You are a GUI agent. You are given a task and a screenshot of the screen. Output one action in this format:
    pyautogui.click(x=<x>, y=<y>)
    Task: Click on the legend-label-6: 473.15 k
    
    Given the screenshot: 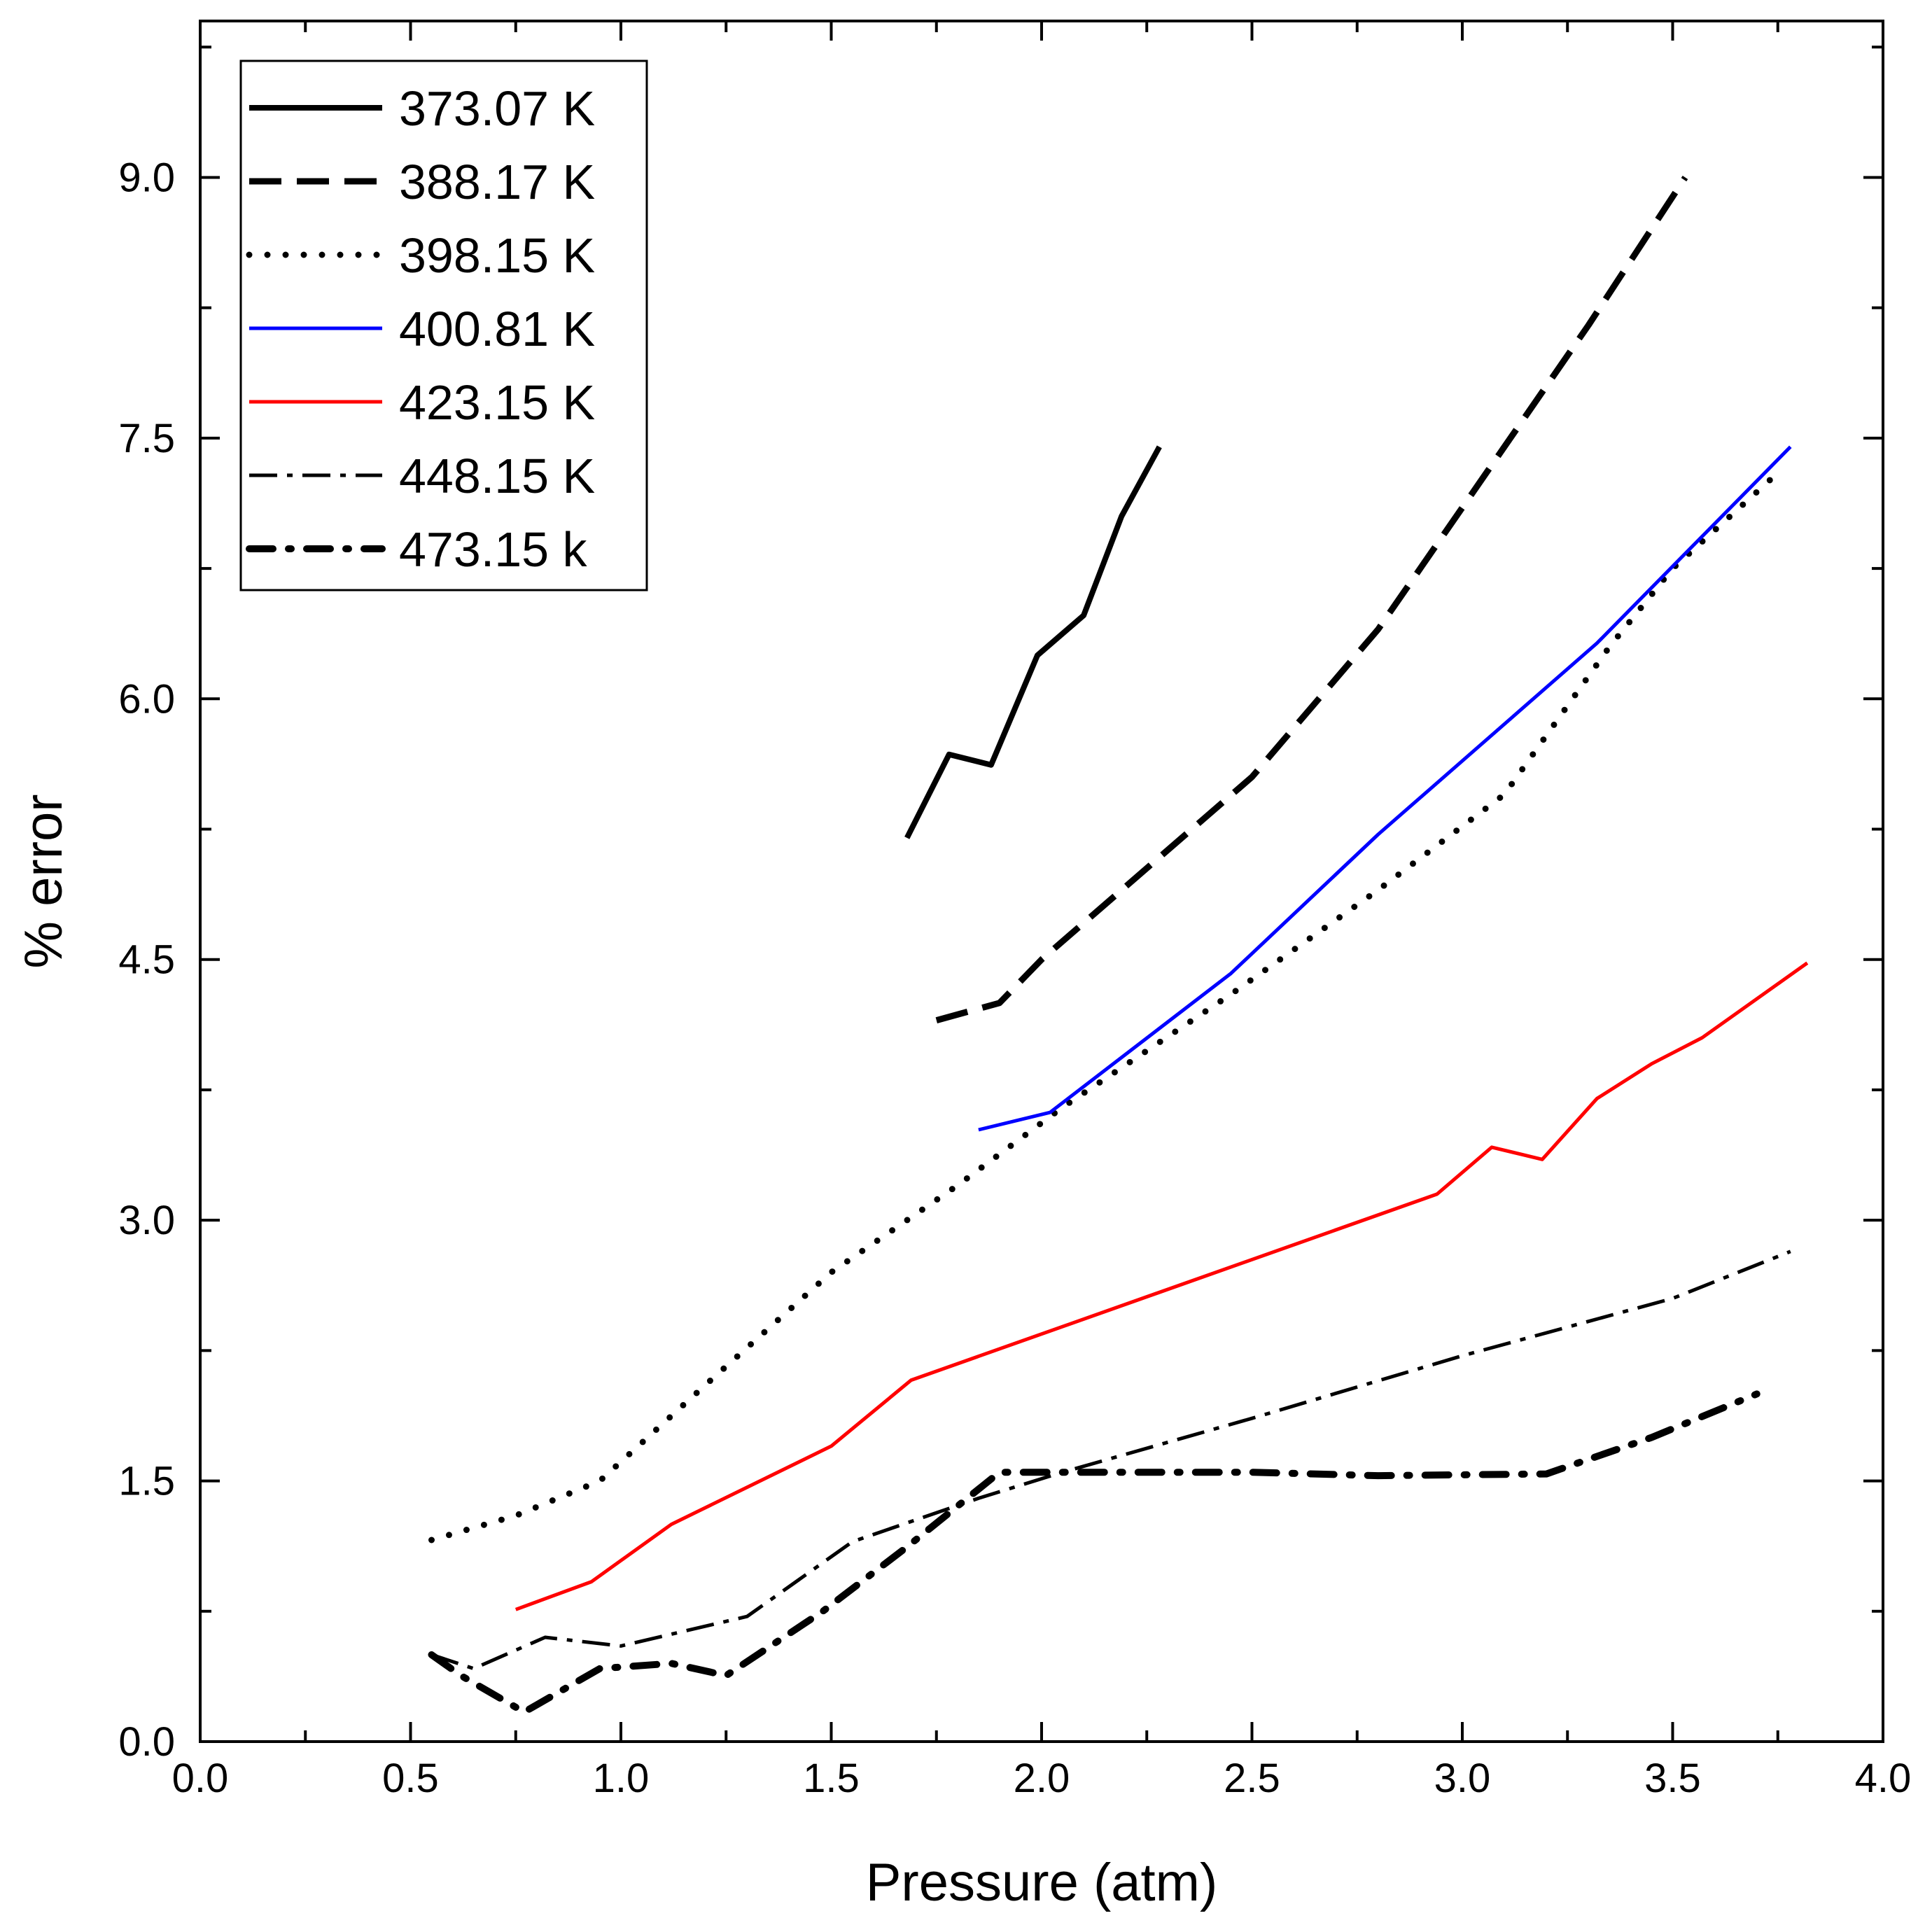 What is the action you would take?
    pyautogui.click(x=493, y=549)
    